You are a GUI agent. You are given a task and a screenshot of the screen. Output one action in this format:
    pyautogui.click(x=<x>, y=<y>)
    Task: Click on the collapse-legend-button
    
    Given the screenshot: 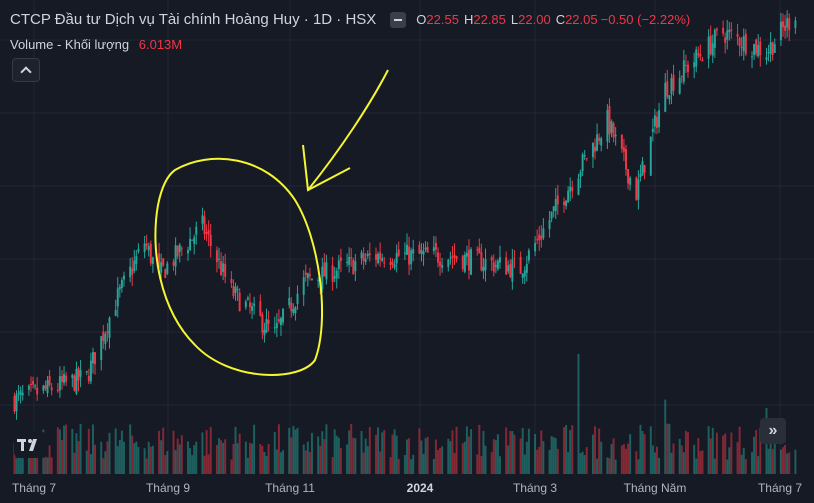 What is the action you would take?
    pyautogui.click(x=26, y=70)
    